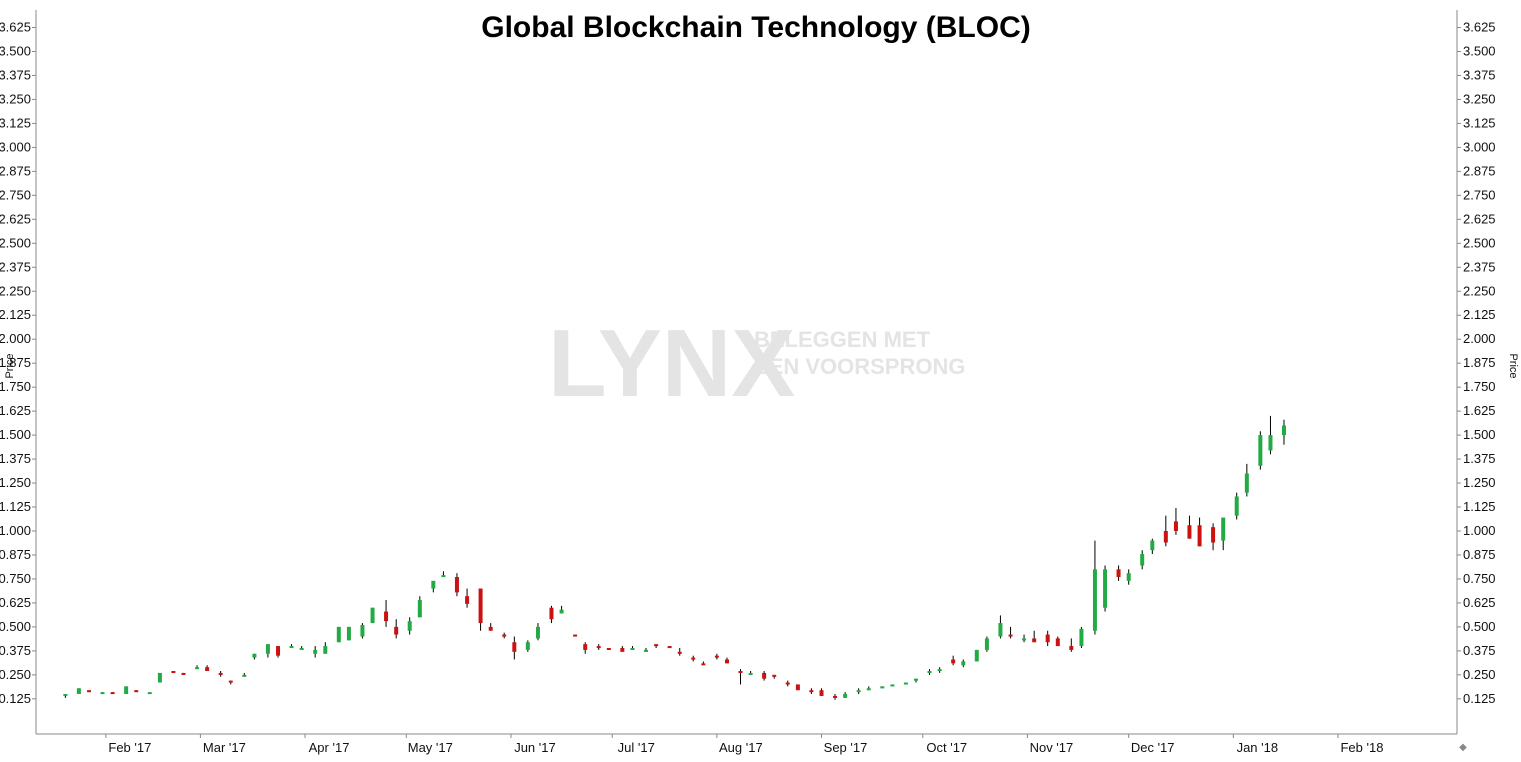  I want to click on y-tick-label-left: 1.125, so click(15, 506).